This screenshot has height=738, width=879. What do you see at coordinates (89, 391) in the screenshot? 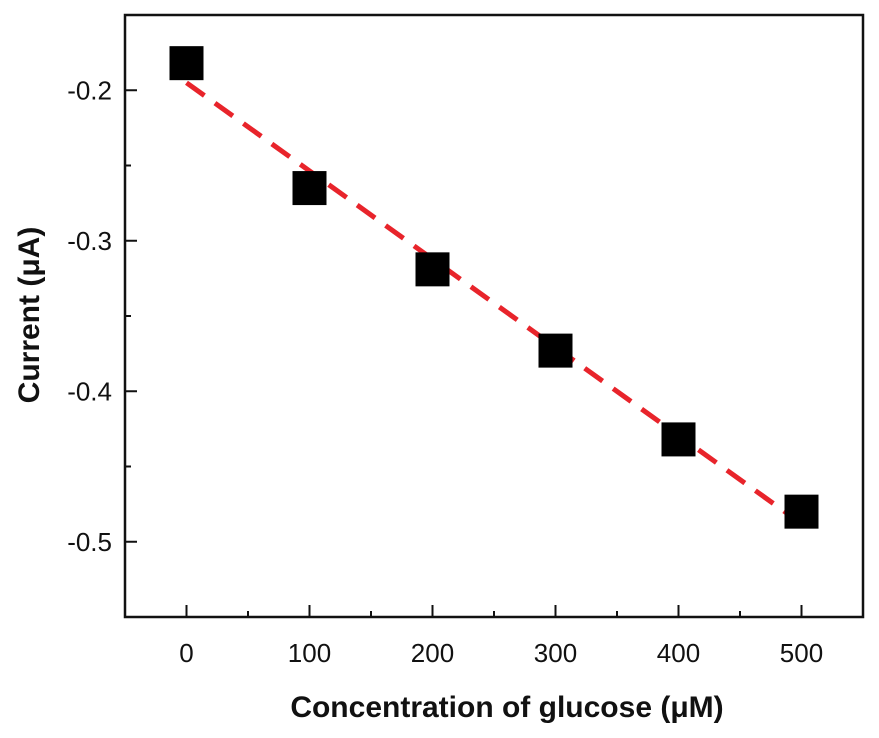
I see `y-tick-label: -0.4` at bounding box center [89, 391].